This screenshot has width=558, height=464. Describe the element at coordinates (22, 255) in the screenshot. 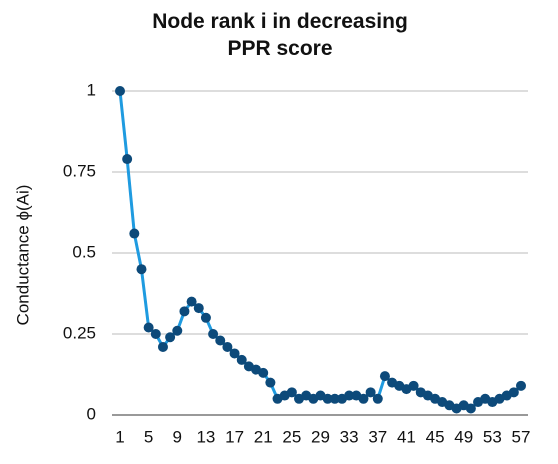

I see `y-axis-label: Conductance ϕ(Ai)` at that location.